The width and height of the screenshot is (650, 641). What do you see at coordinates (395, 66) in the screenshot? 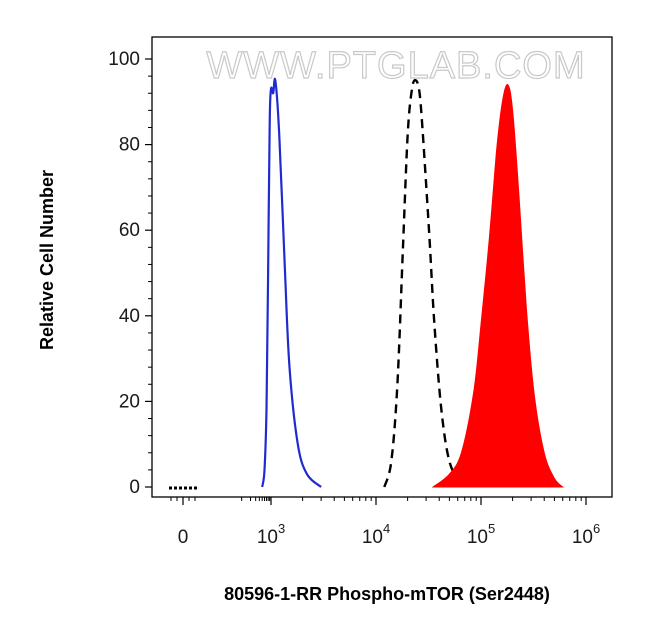
I see `watermark-text: WWW.PTGLAB.COM` at bounding box center [395, 66].